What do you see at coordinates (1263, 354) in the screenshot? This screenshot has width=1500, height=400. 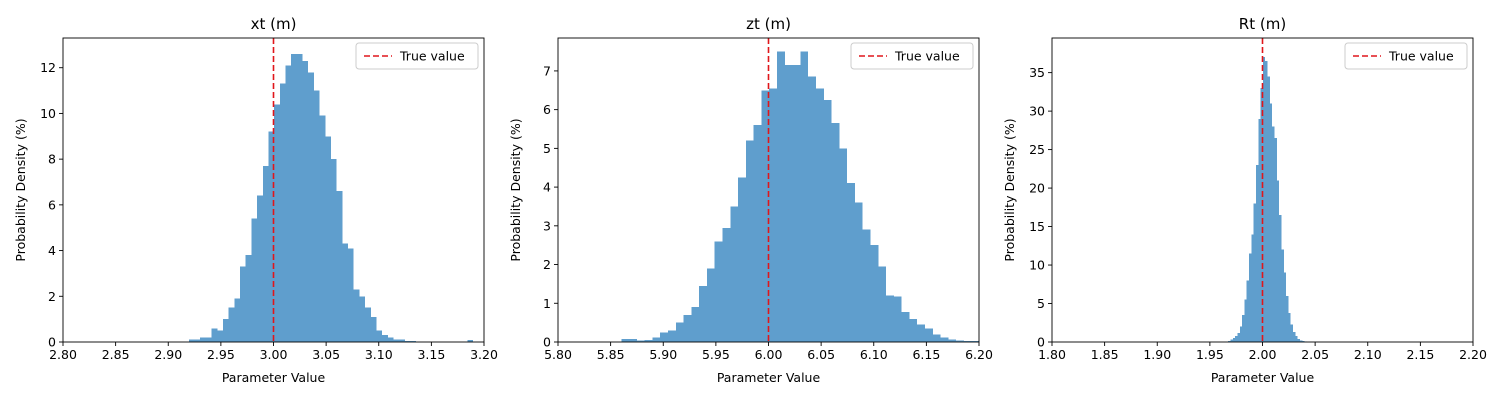 I see `x-tick-label: 2.00` at bounding box center [1263, 354].